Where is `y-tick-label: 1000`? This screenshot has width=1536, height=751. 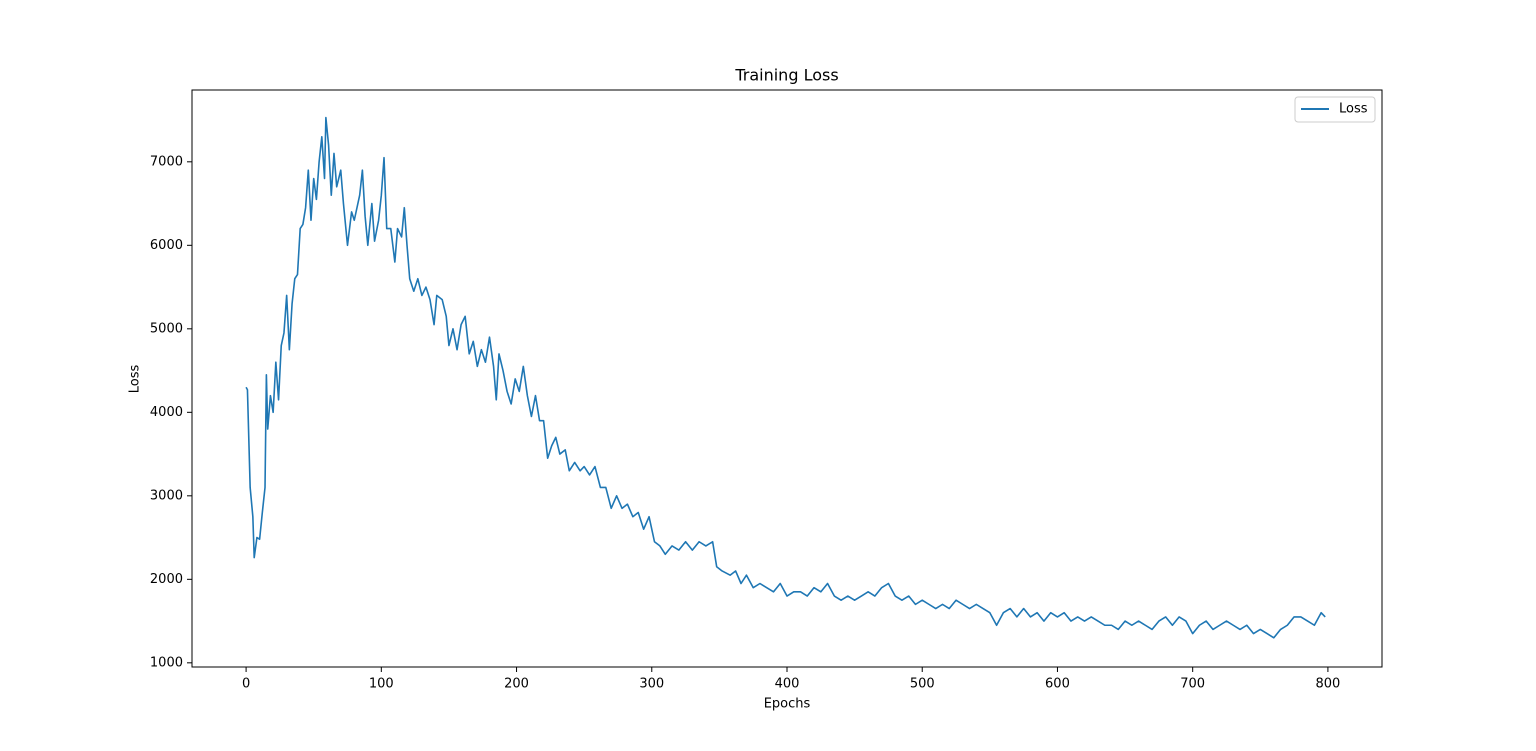
y-tick-label: 1000 is located at coordinates (166, 662).